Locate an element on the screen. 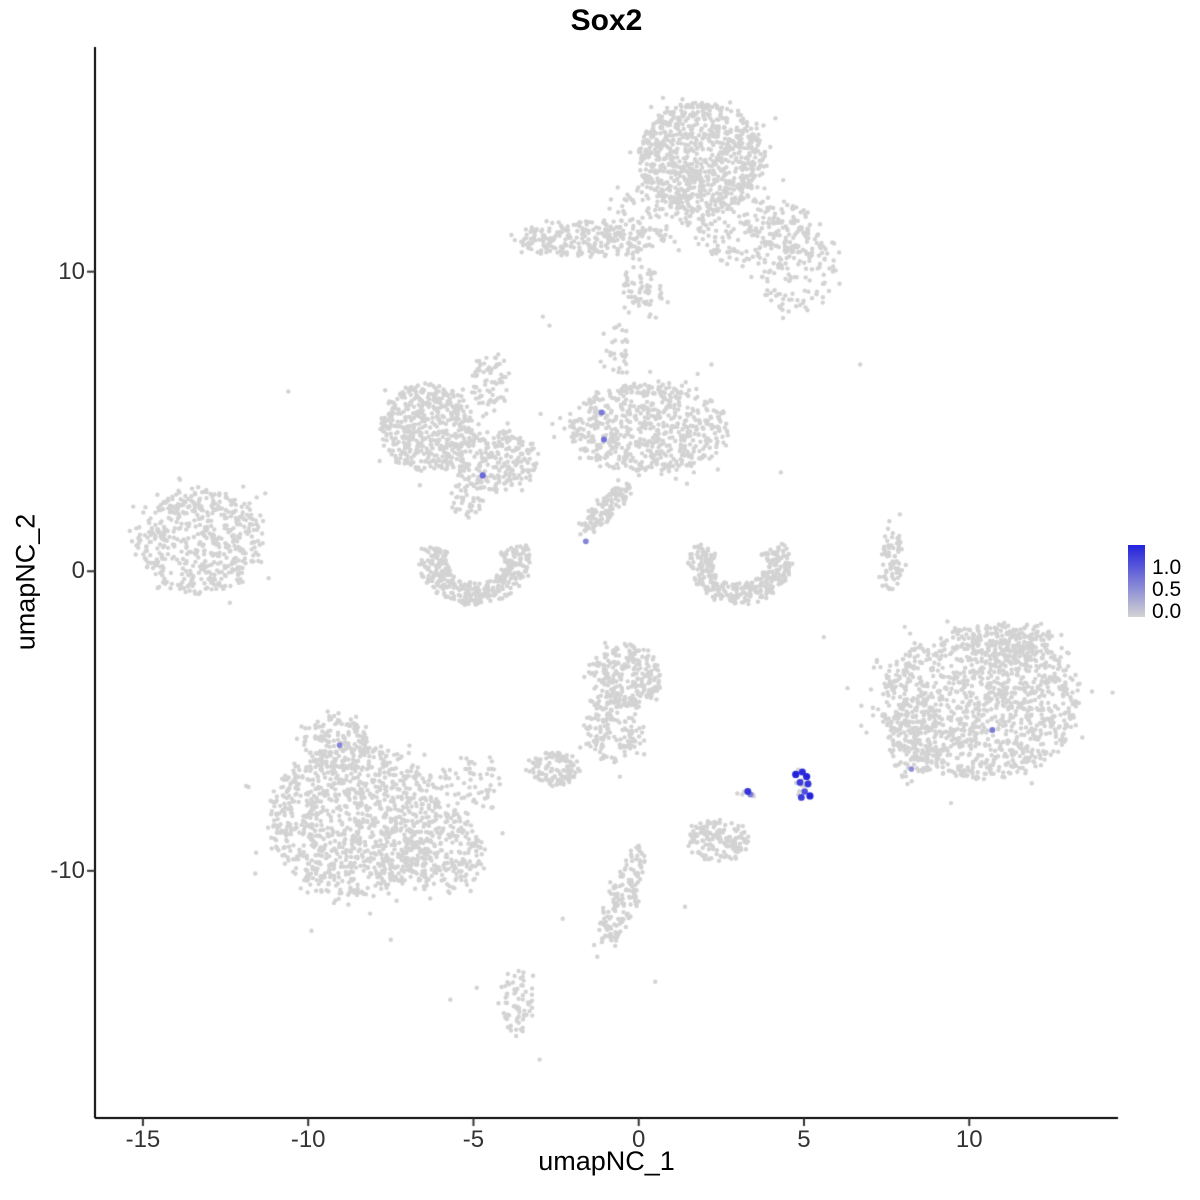  x-tick-label: -15 is located at coordinates (143, 1139).